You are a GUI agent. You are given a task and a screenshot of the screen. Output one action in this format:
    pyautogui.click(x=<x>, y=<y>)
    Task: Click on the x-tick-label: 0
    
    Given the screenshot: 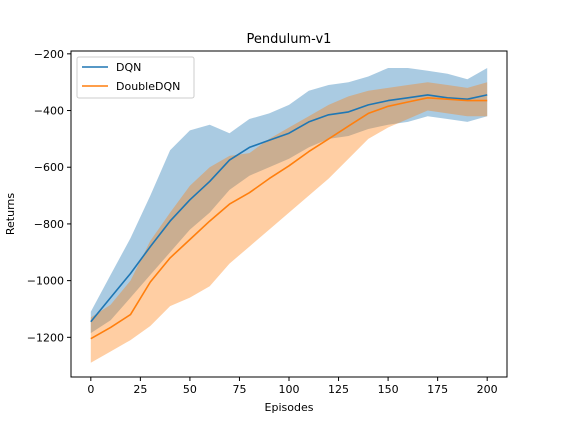 What is the action you would take?
    pyautogui.click(x=90, y=389)
    